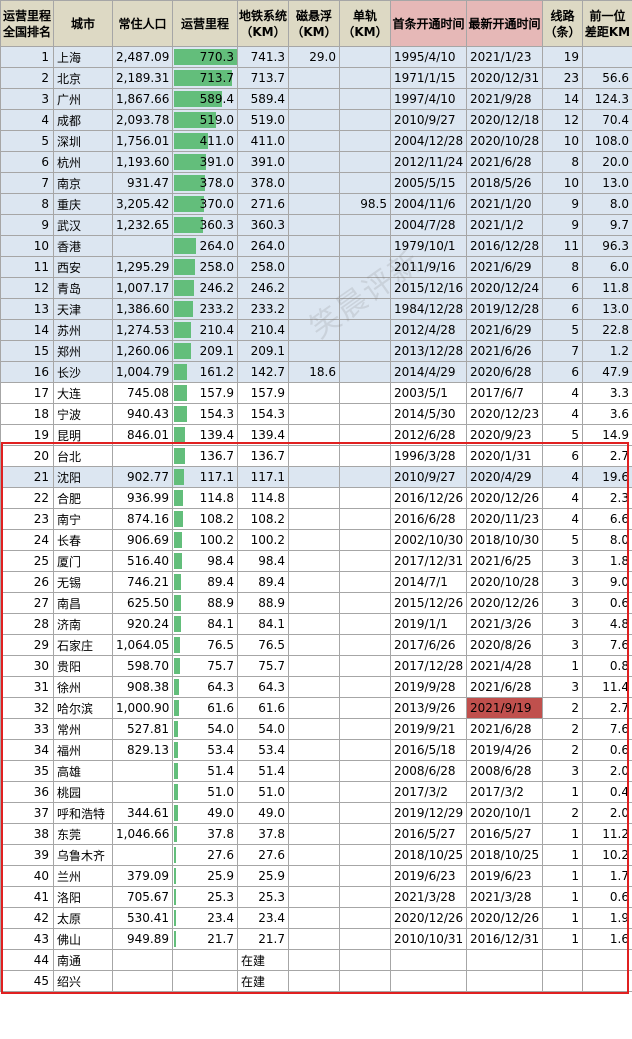 This screenshot has width=632, height=1039. Describe the element at coordinates (607, 351) in the screenshot. I see `cell-gap: 1.2` at that location.